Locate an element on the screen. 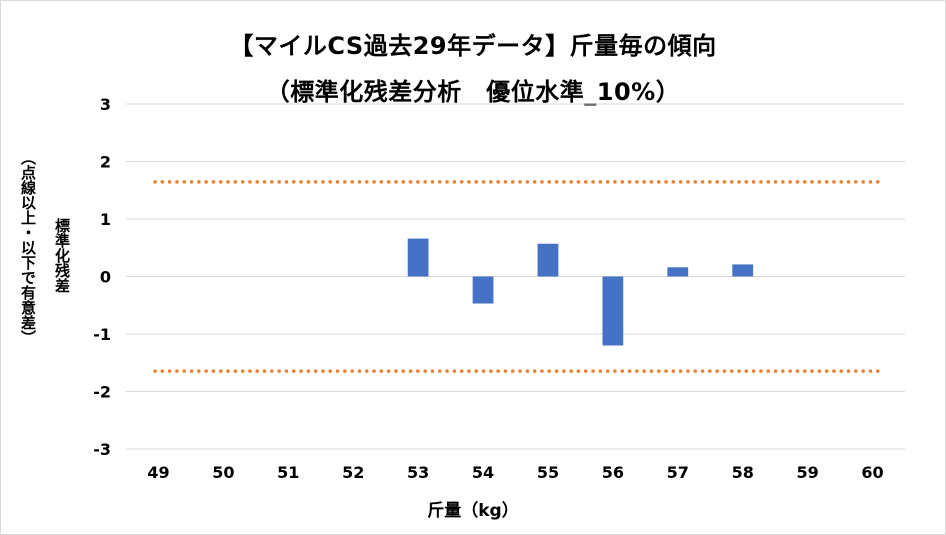 The image size is (946, 535). y-tick-label-0: 3 is located at coordinates (105, 104).